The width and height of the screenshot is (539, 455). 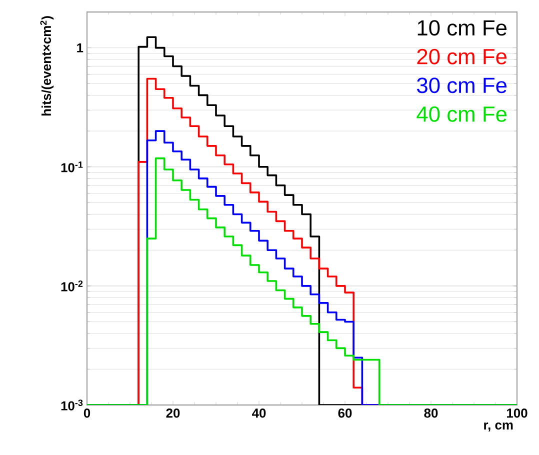 What do you see at coordinates (461, 114) in the screenshot?
I see `text: 40 cm Fe` at bounding box center [461, 114].